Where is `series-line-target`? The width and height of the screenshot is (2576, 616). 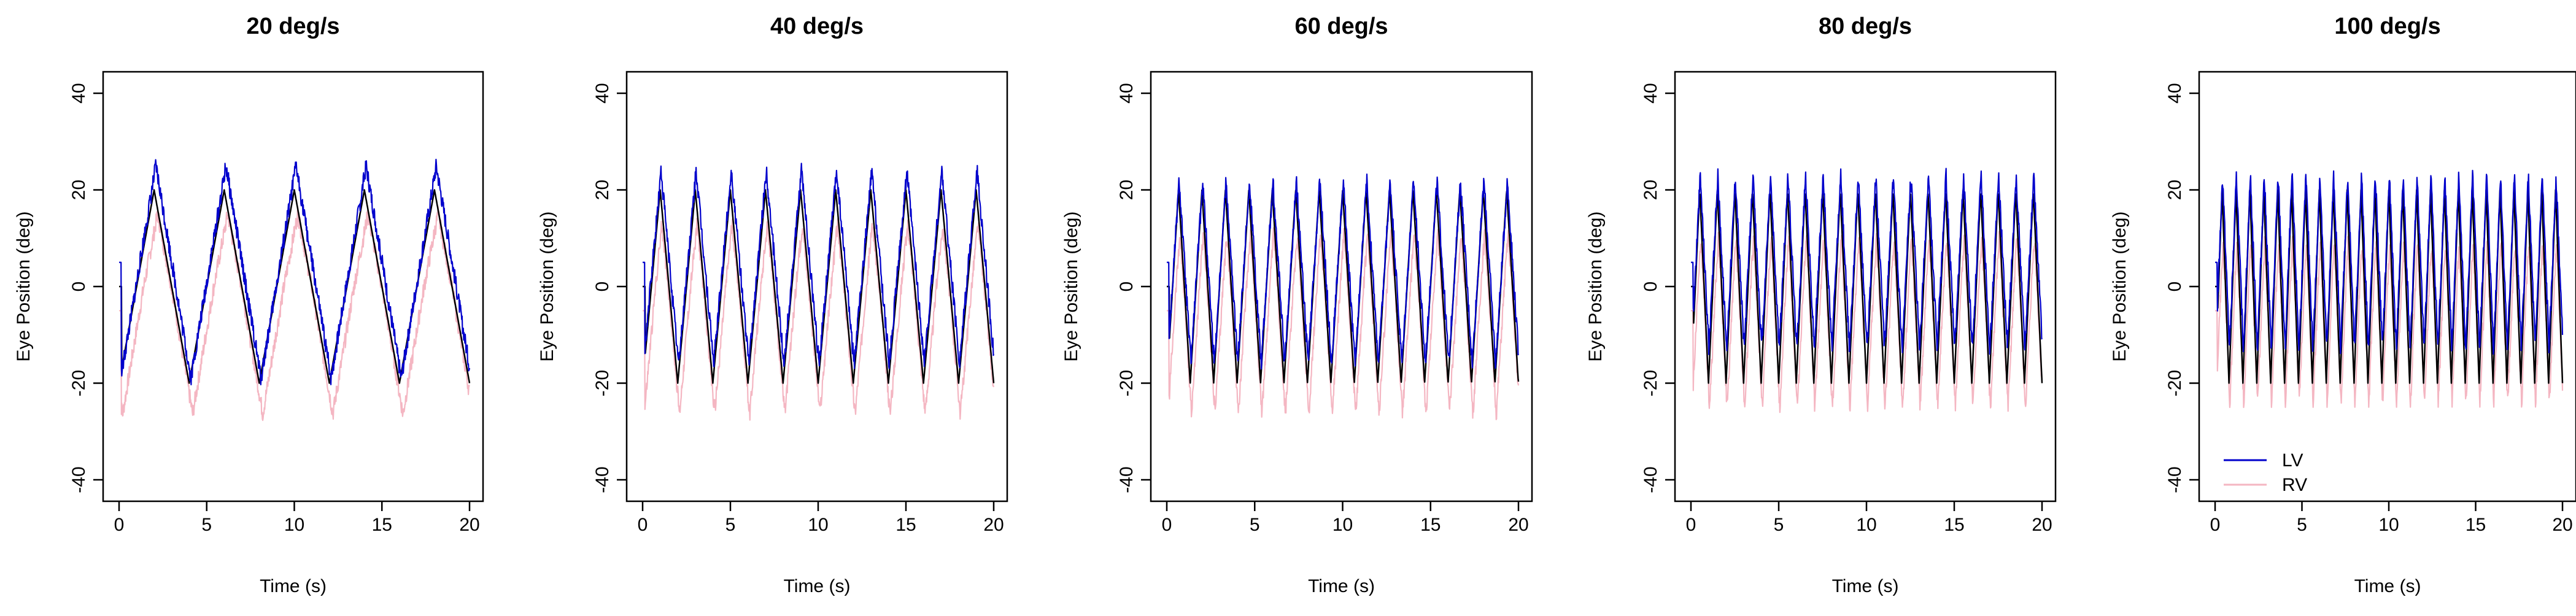
series-line-target is located at coordinates (1867, 288).